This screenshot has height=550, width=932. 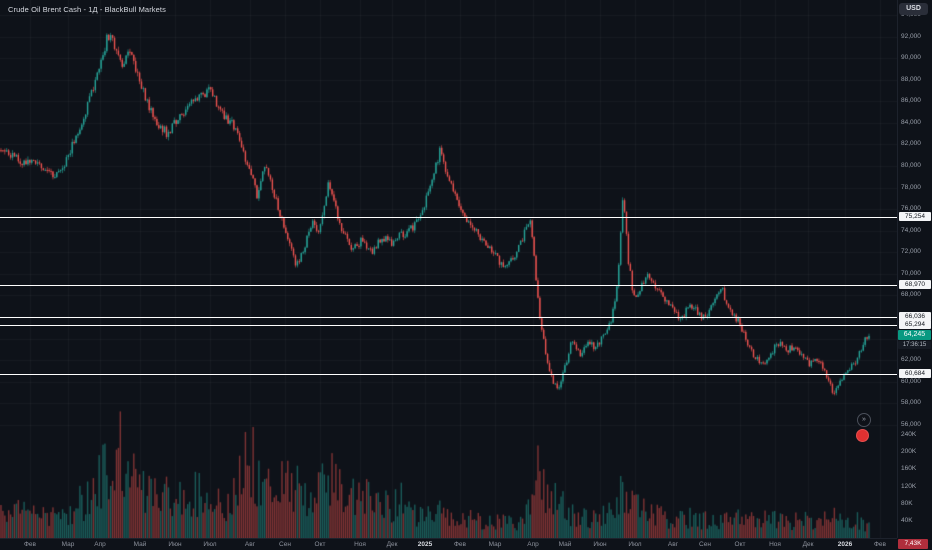 What do you see at coordinates (914, 334) in the screenshot?
I see `last-price-value: 64,245` at bounding box center [914, 334].